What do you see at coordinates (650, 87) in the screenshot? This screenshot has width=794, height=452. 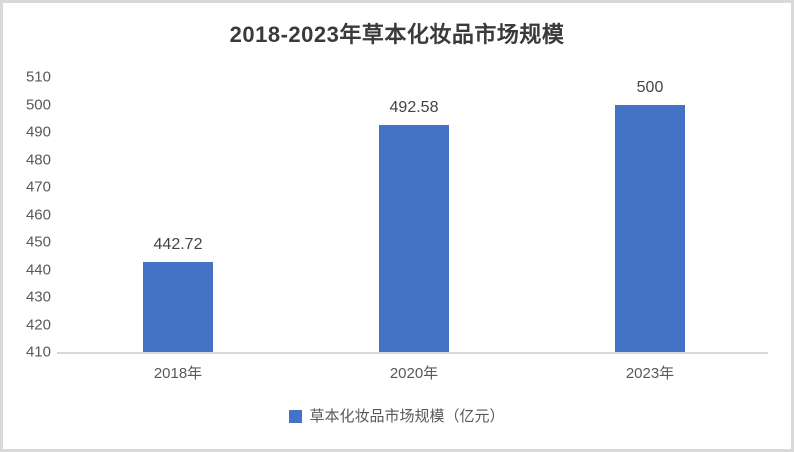 I see `bar-value-label: 500` at bounding box center [650, 87].